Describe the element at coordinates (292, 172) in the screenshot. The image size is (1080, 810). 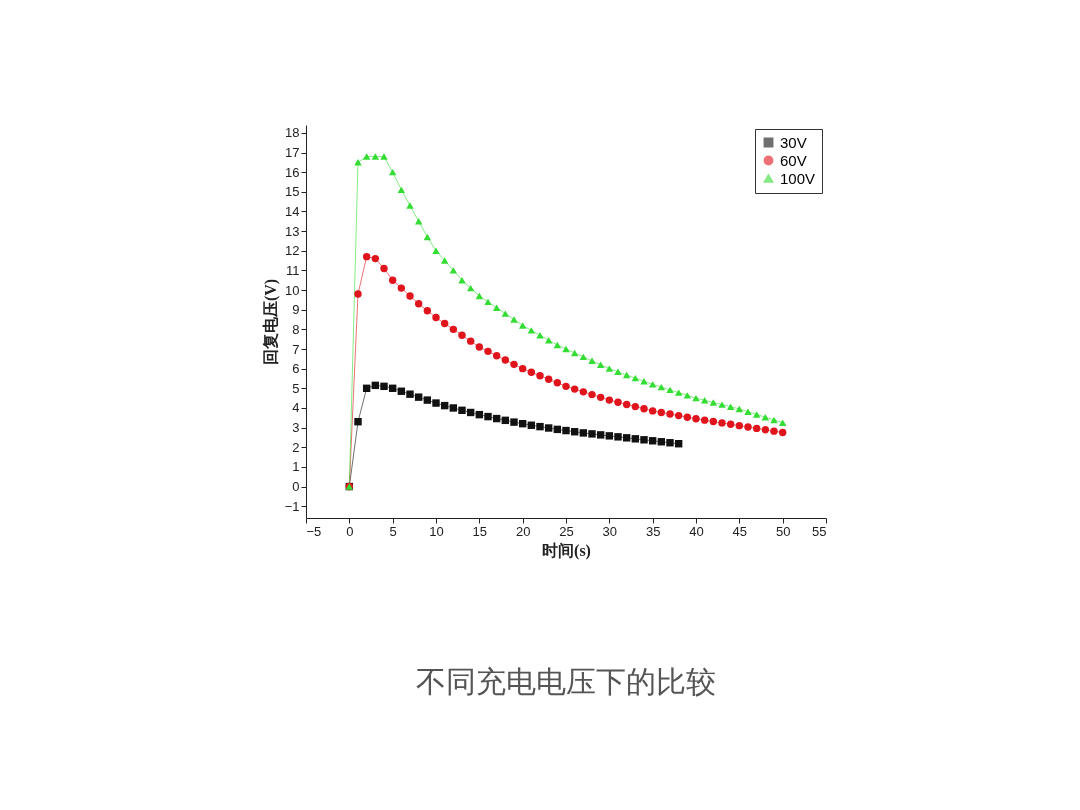
I see `y-tick-label: 16` at that location.